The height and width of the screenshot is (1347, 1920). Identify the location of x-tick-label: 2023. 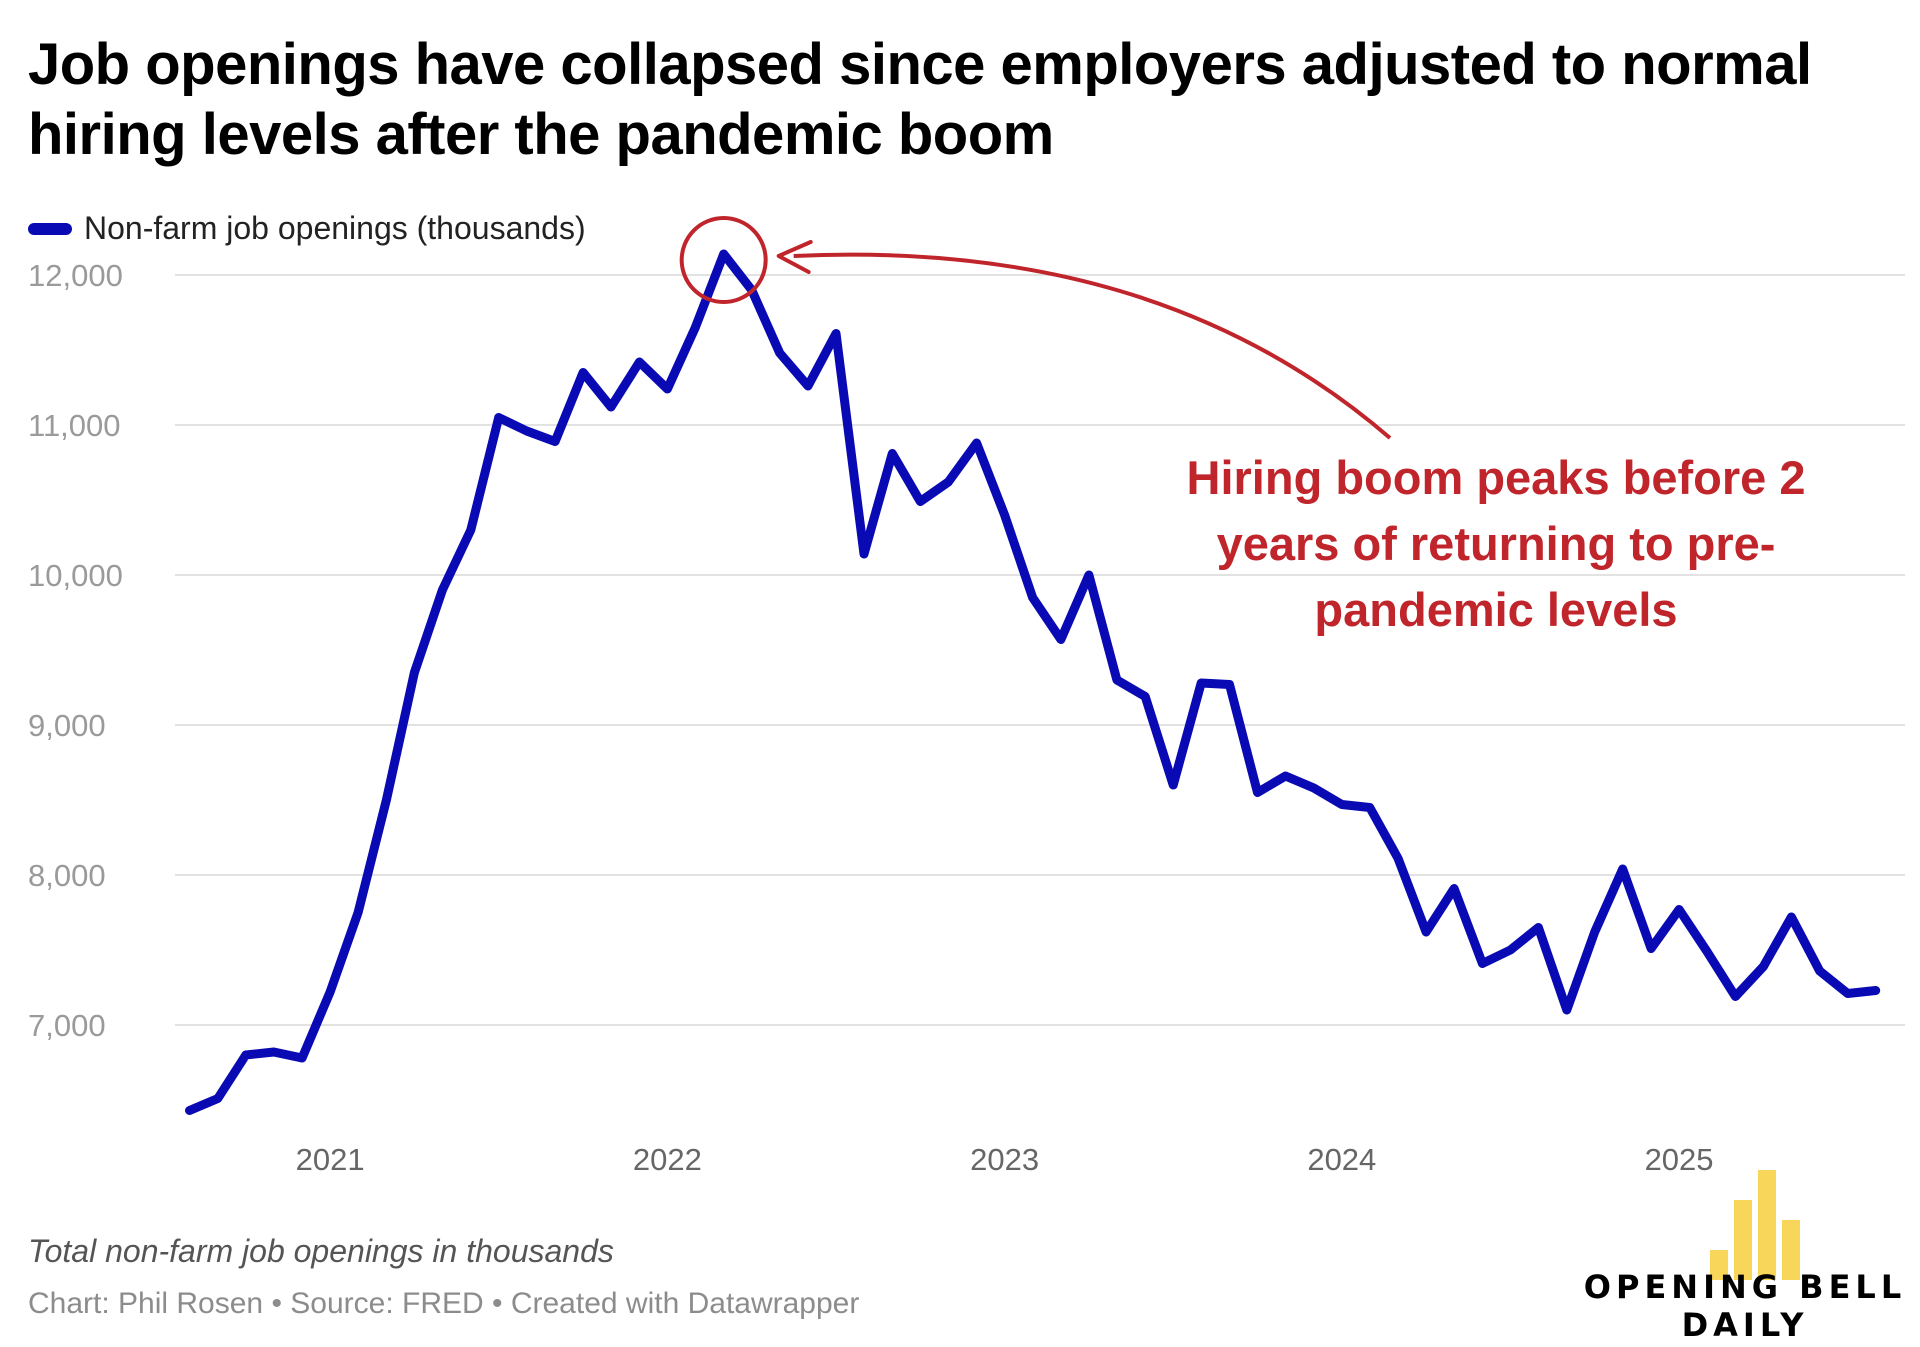
(1004, 1159).